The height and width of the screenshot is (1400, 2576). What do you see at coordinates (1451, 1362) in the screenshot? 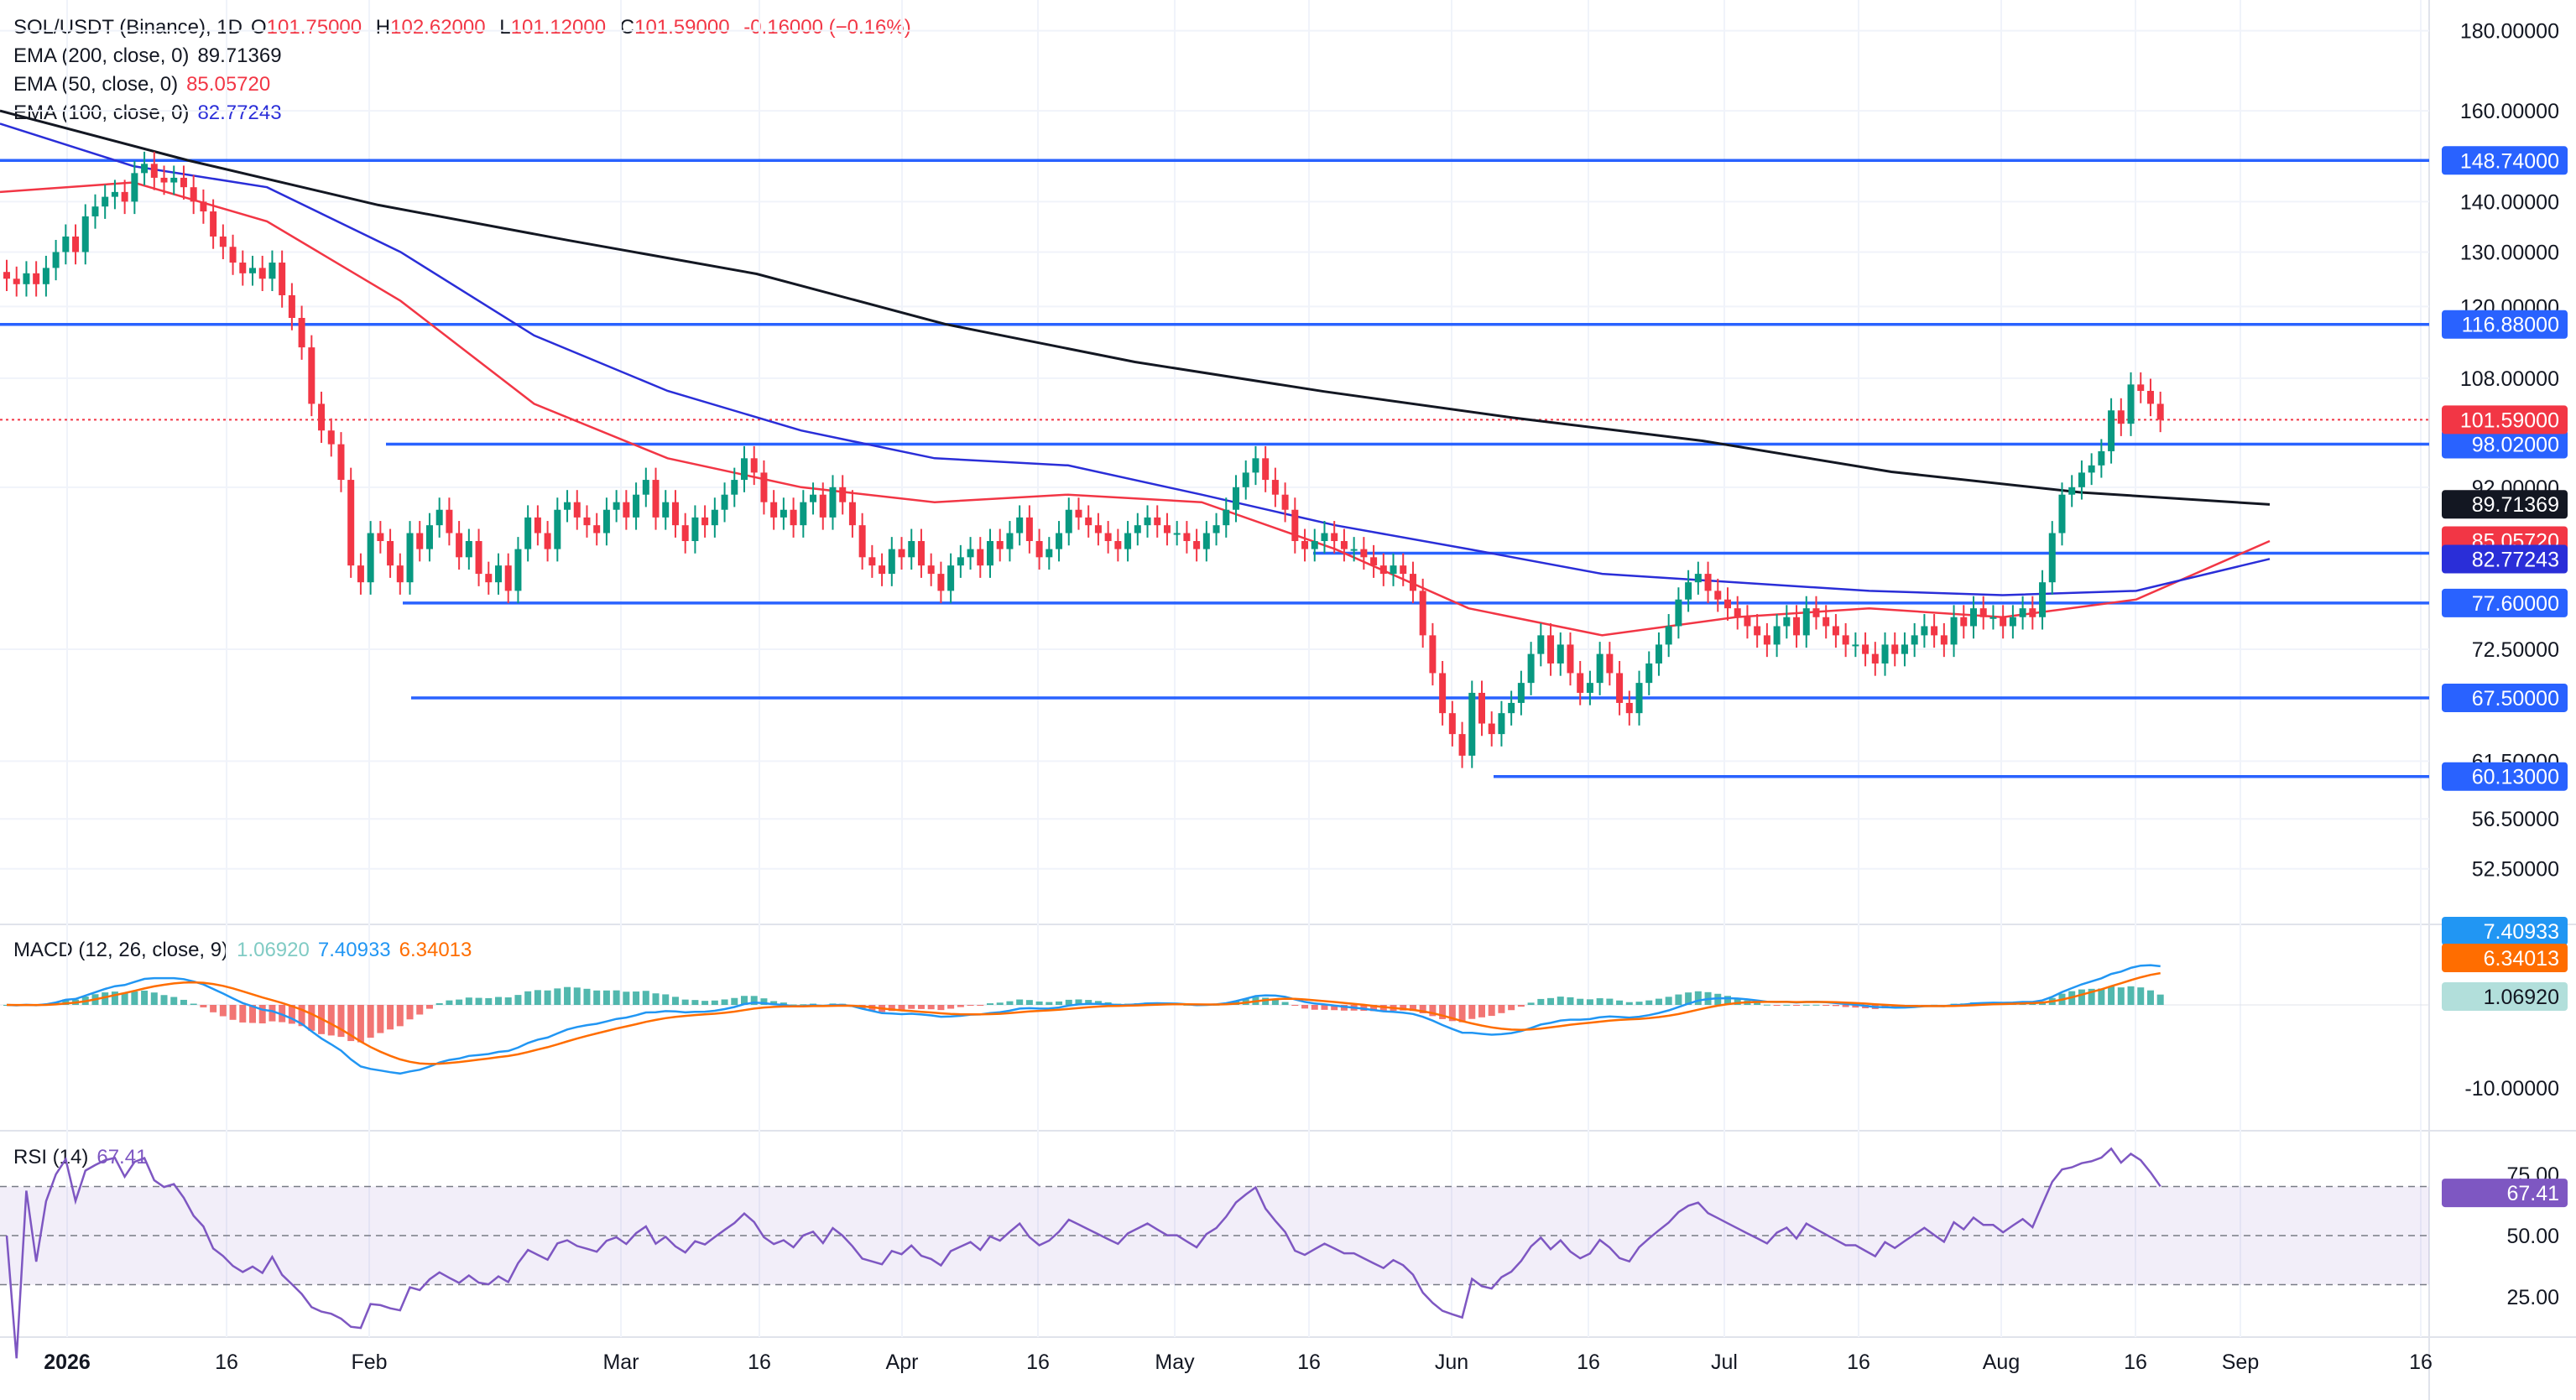
I see `time-tick-label: Jun` at bounding box center [1451, 1362].